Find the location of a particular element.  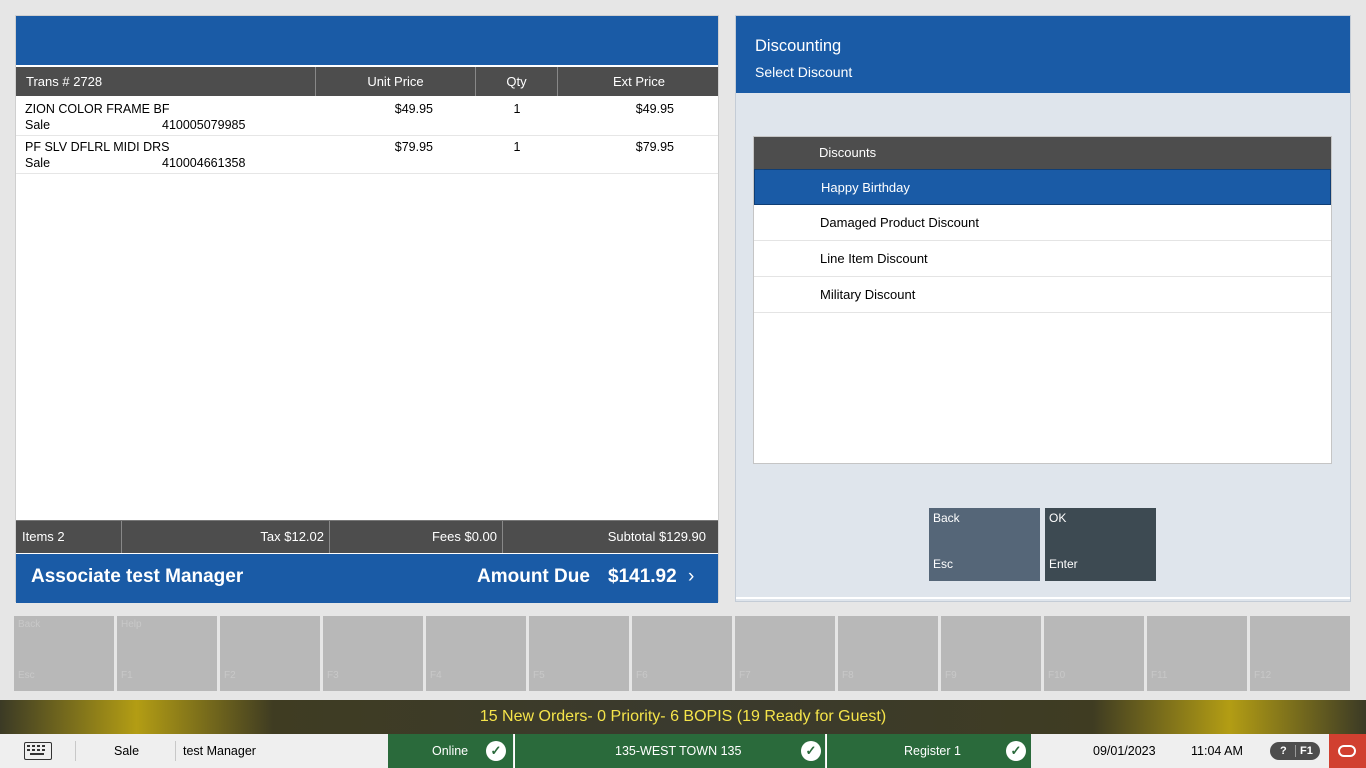

transaction-header-bar is located at coordinates (367, 40).